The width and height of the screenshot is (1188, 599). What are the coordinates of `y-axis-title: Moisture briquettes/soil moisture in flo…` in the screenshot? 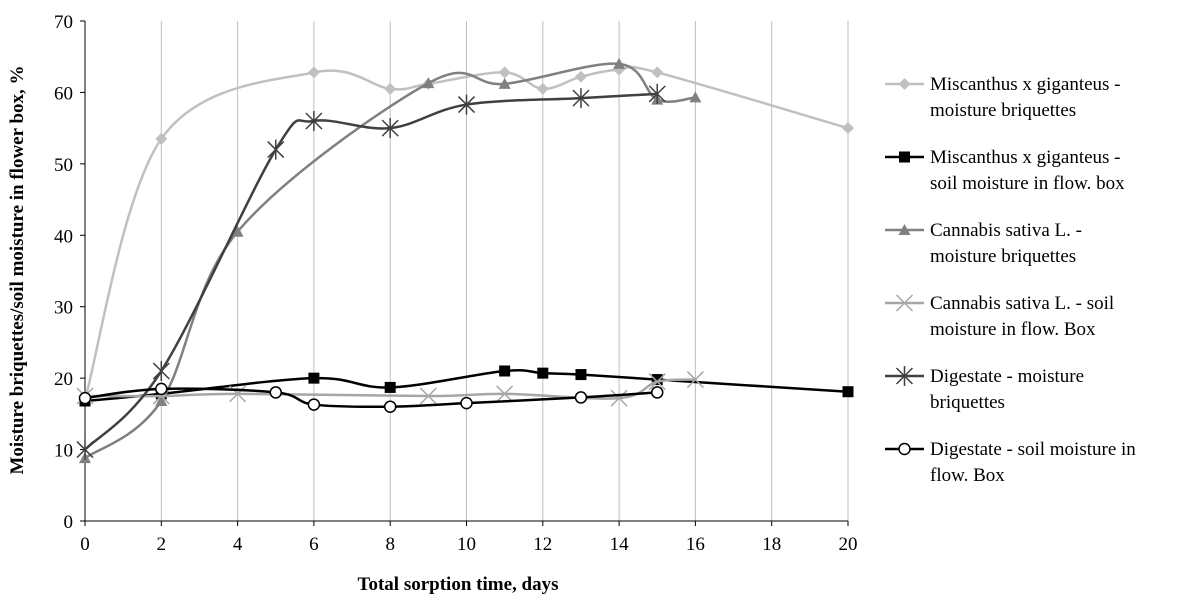 It's located at (17, 269).